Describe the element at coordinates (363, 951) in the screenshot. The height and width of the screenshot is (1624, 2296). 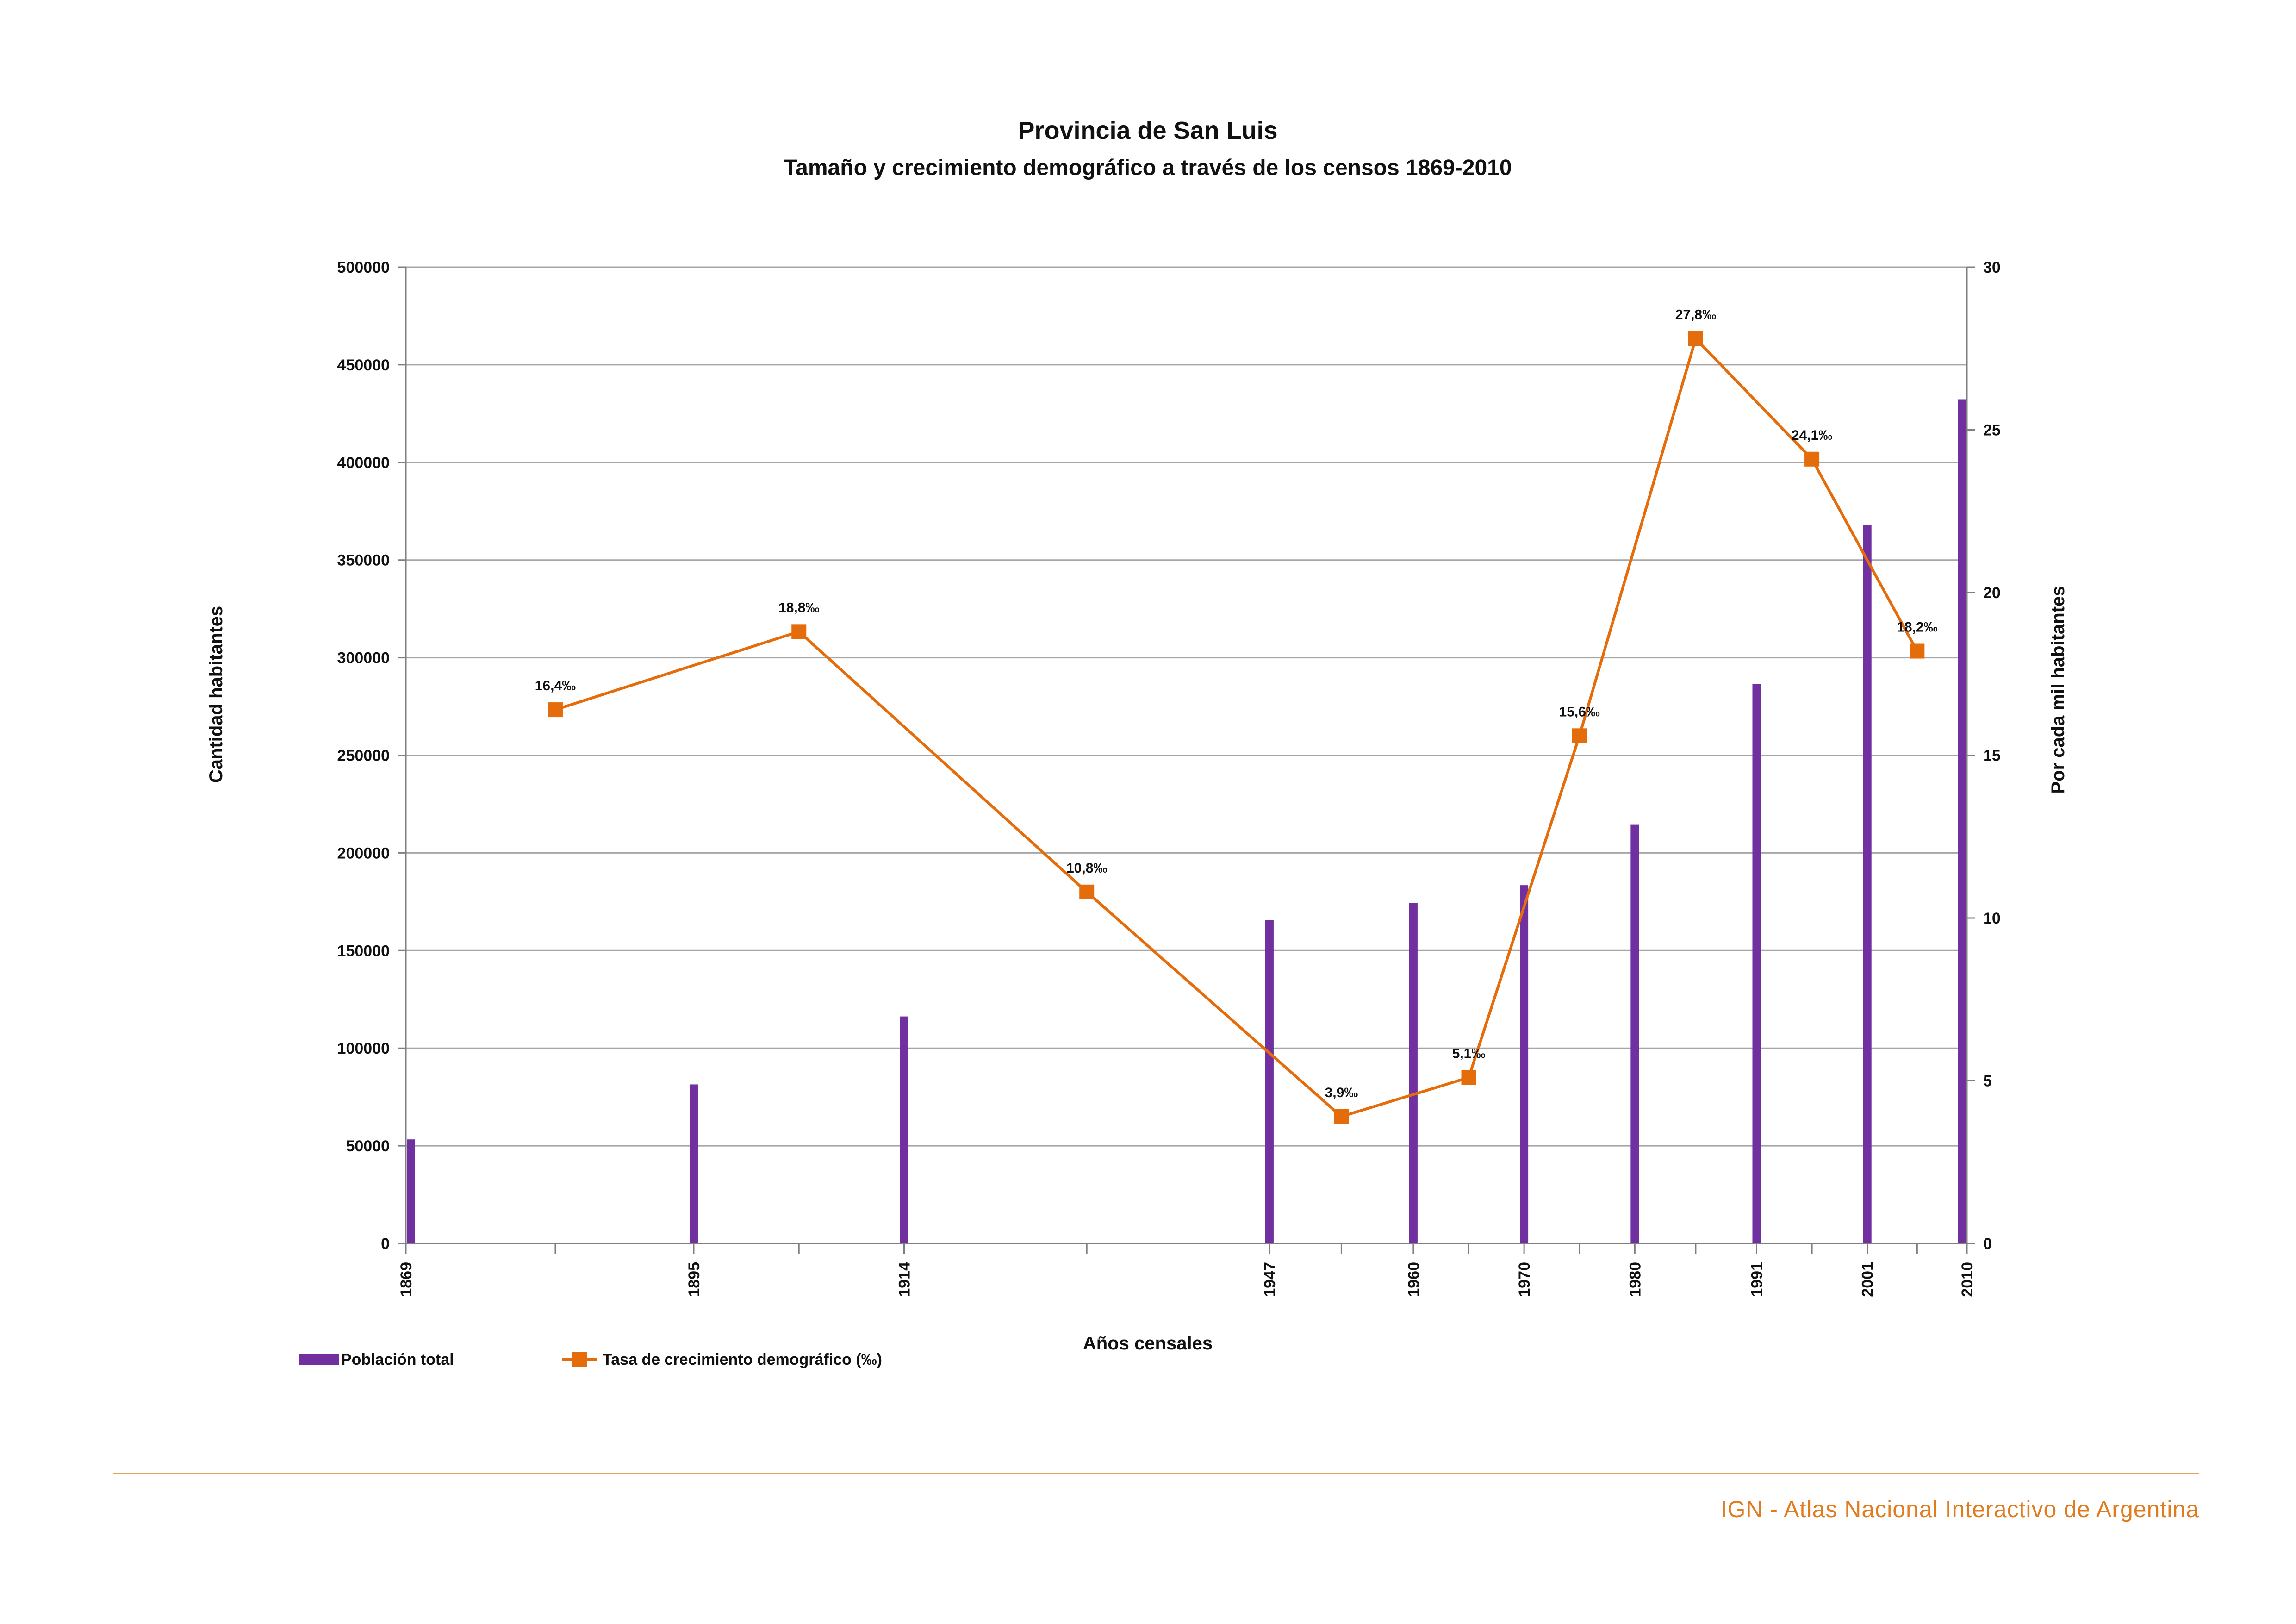
I see `y-left-tick-label-150000: 150000` at that location.